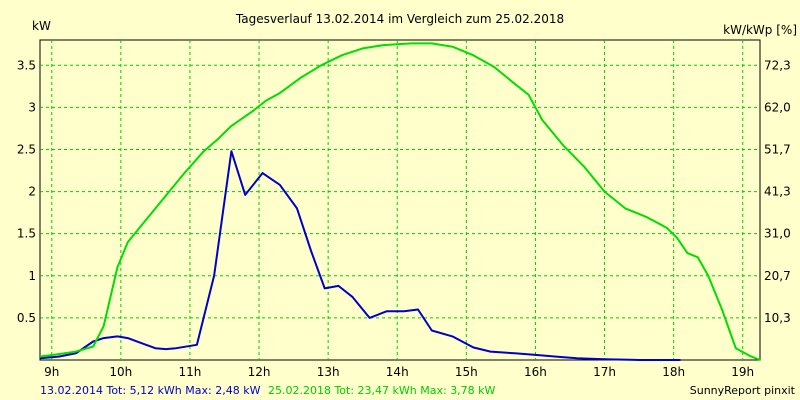  What do you see at coordinates (466, 372) in the screenshot?
I see `x-tick-label: 15h` at bounding box center [466, 372].